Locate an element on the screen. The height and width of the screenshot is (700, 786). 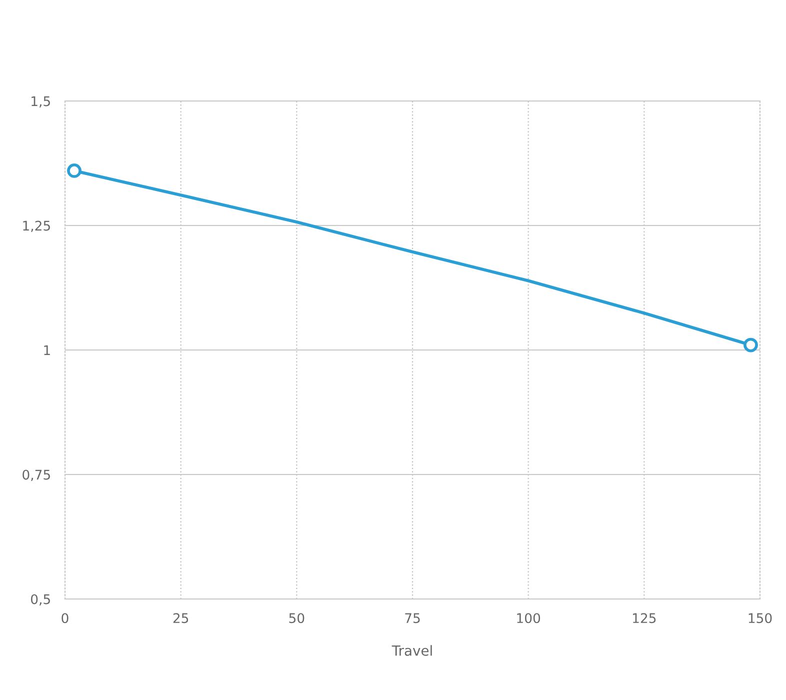
y-tick-label: 1,25 is located at coordinates (36, 226).